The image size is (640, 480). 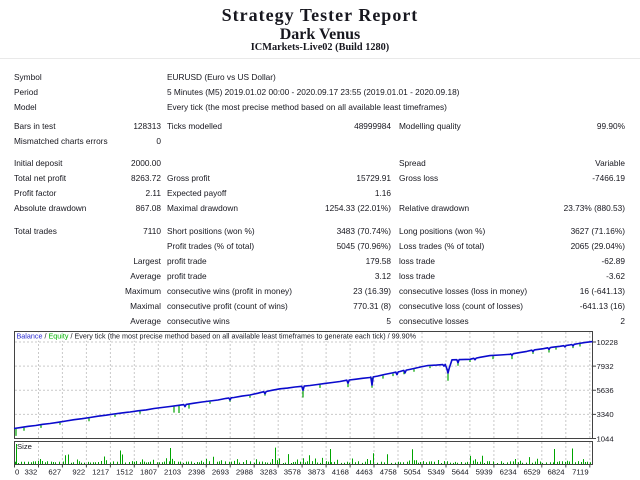 I want to click on svg-text: Size, so click(x=24, y=446).